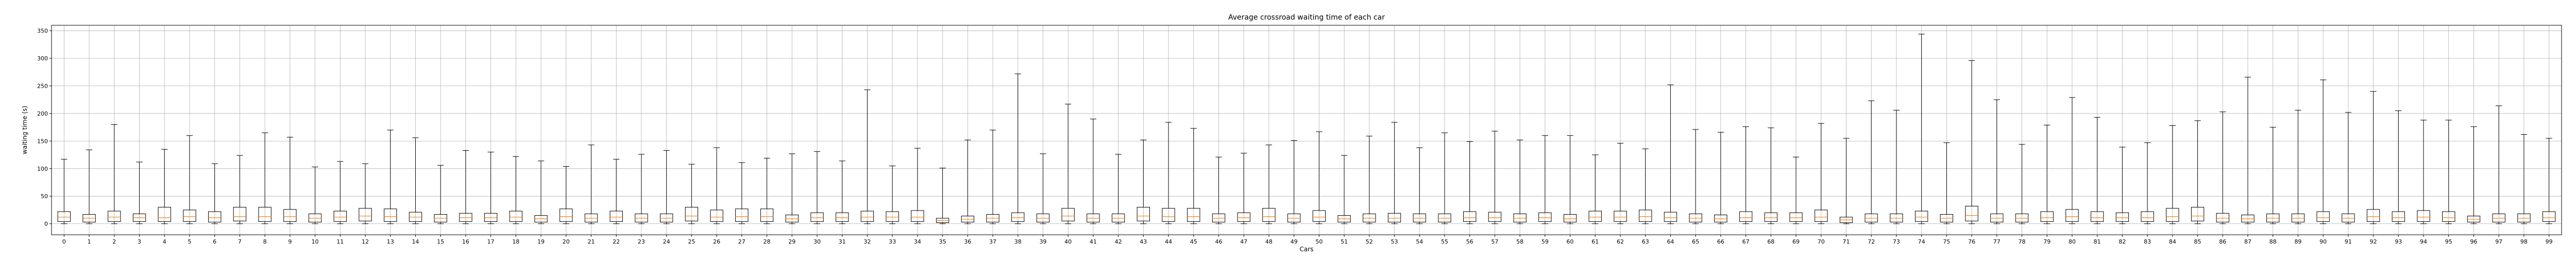 The height and width of the screenshot is (258, 2576). I want to click on x-tick-label: 68, so click(1770, 241).